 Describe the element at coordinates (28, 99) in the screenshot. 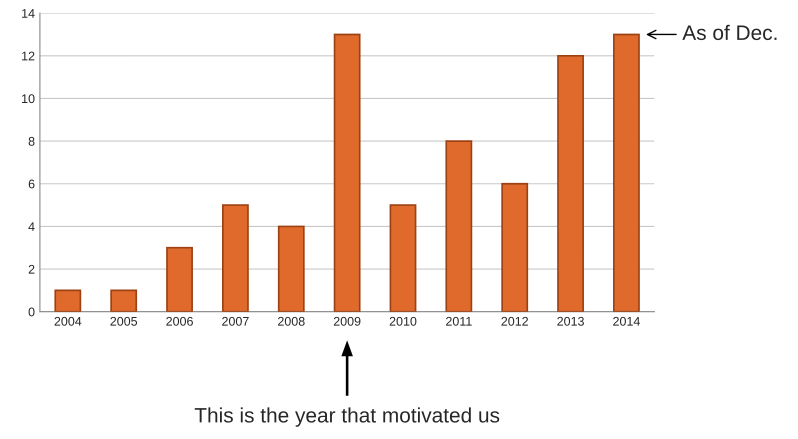

I see `y-tick-label: 10` at that location.